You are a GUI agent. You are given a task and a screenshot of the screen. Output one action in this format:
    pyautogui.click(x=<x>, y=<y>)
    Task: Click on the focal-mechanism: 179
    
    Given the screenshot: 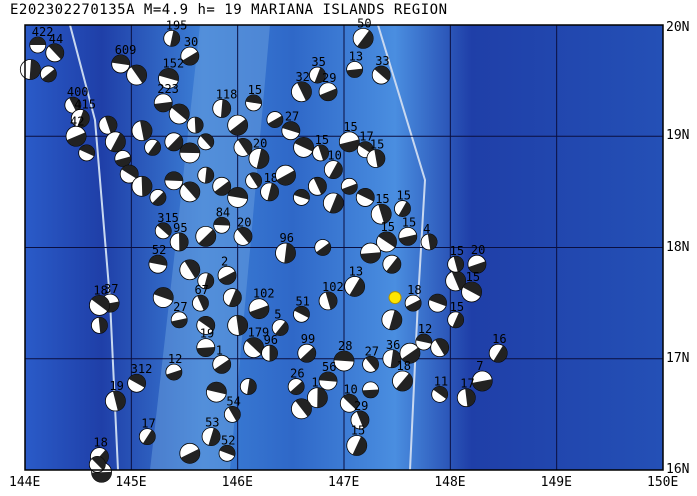 What is the action you would take?
    pyautogui.click(x=256, y=342)
    